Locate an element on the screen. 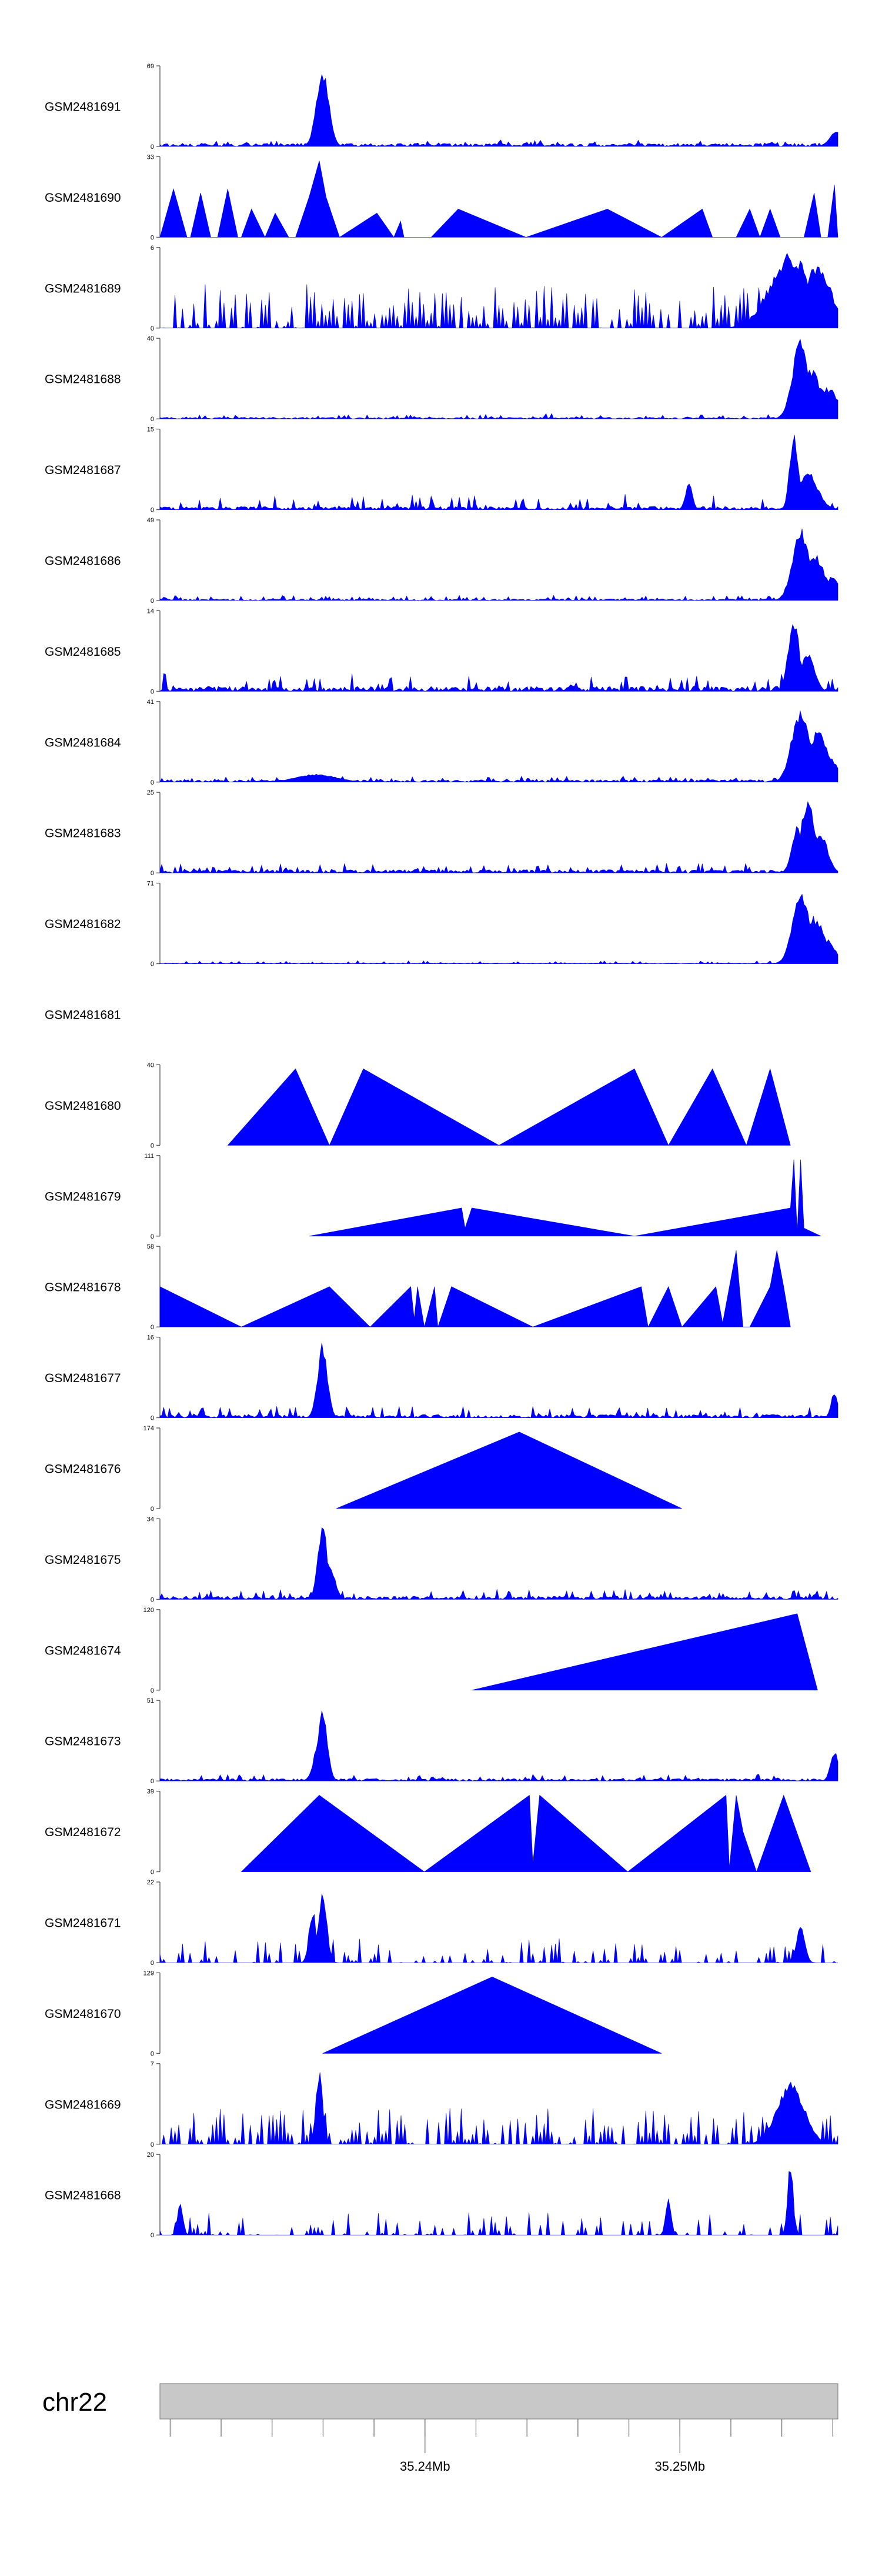 The width and height of the screenshot is (882, 2576). track-GSM2481679: GSM2481679 111 0 is located at coordinates (433, 1196).